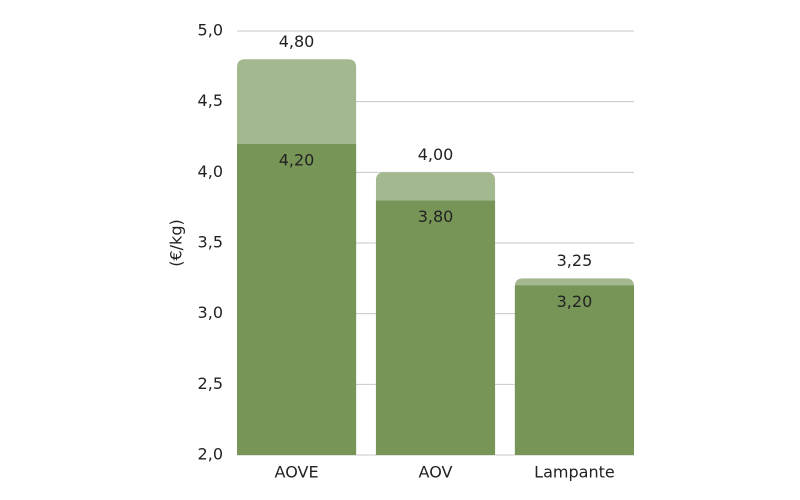 This screenshot has width=800, height=500. What do you see at coordinates (210, 171) in the screenshot?
I see `y-tick-label: 4,0` at bounding box center [210, 171].